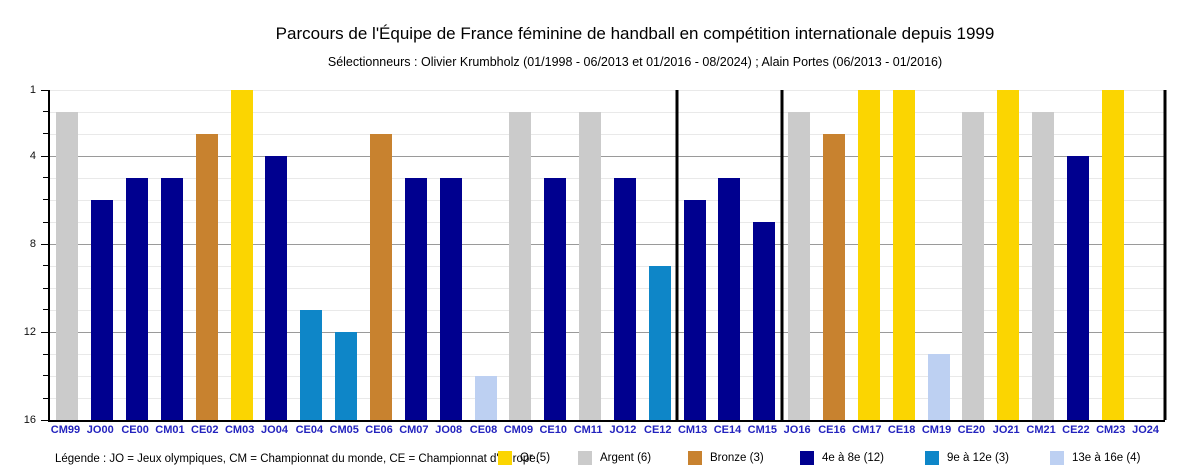 The height and width of the screenshot is (475, 1200). I want to click on bar-CM09, so click(520, 266).